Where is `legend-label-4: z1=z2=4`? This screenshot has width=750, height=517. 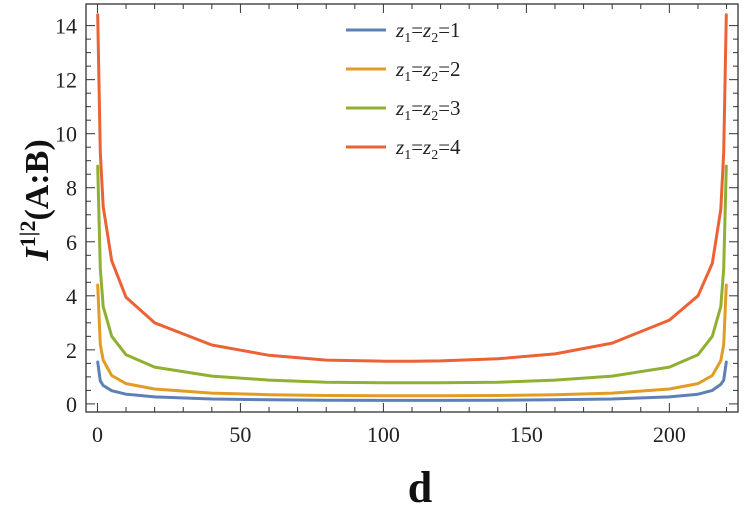
legend-label-4: z1=z2=4 is located at coordinates (428, 149).